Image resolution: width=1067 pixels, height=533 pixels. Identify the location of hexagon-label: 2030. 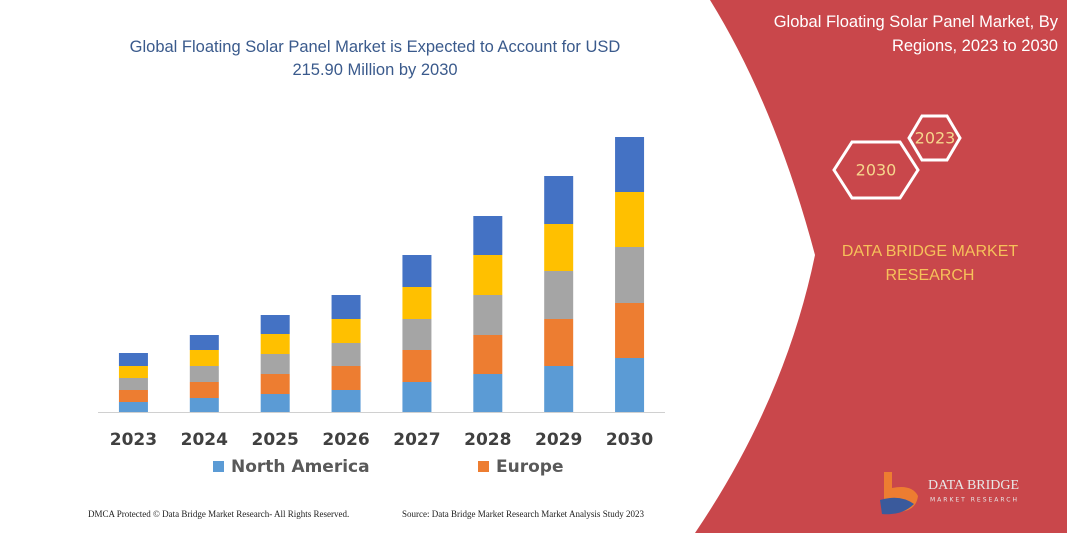
(876, 170).